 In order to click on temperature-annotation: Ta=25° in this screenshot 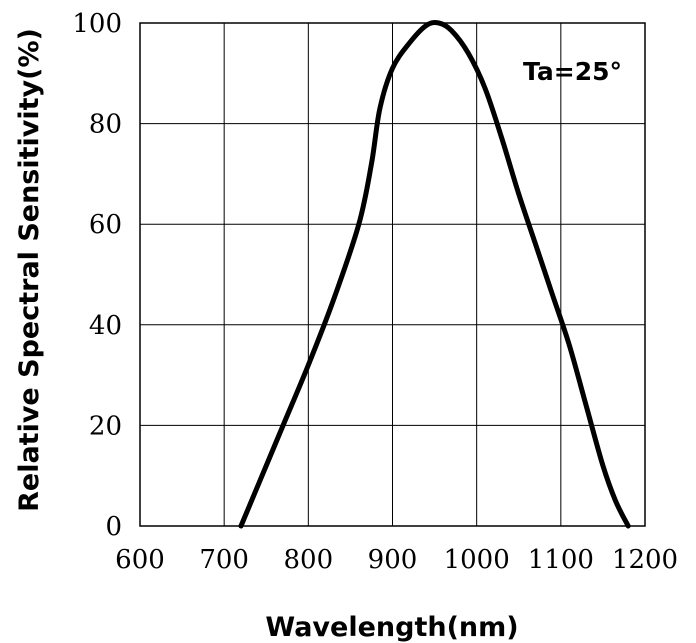, I will do `click(572, 71)`.